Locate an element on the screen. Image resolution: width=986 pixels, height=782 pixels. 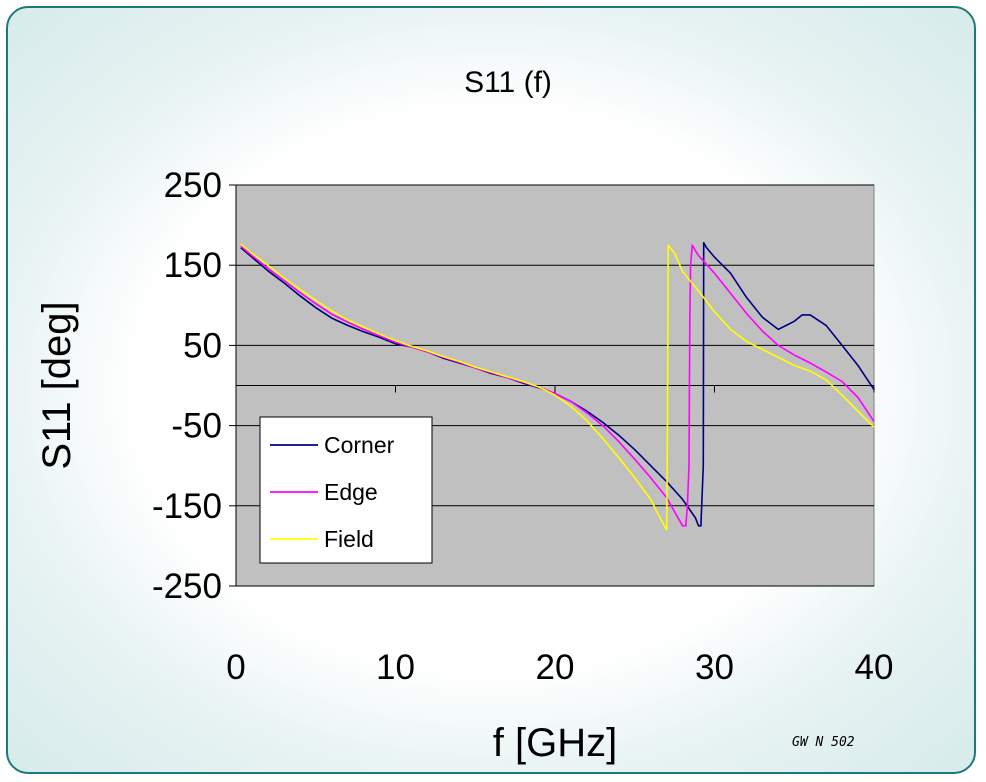
legend: Corner Edge Field is located at coordinates (346, 490).